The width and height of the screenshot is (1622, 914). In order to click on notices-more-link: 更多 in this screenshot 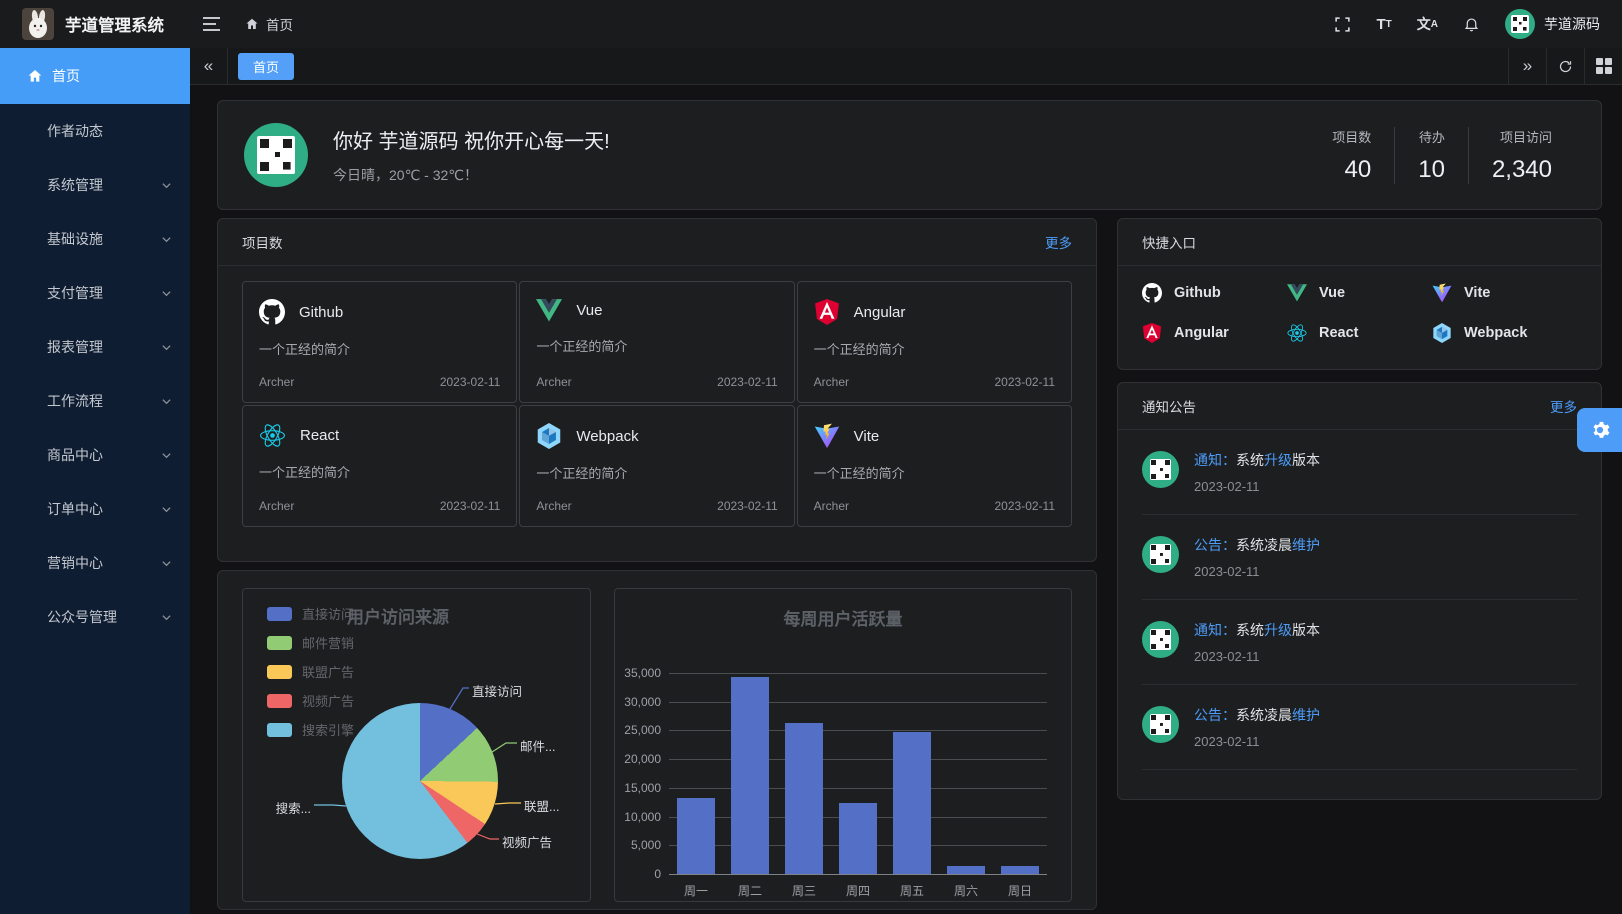, I will do `click(1563, 407)`.